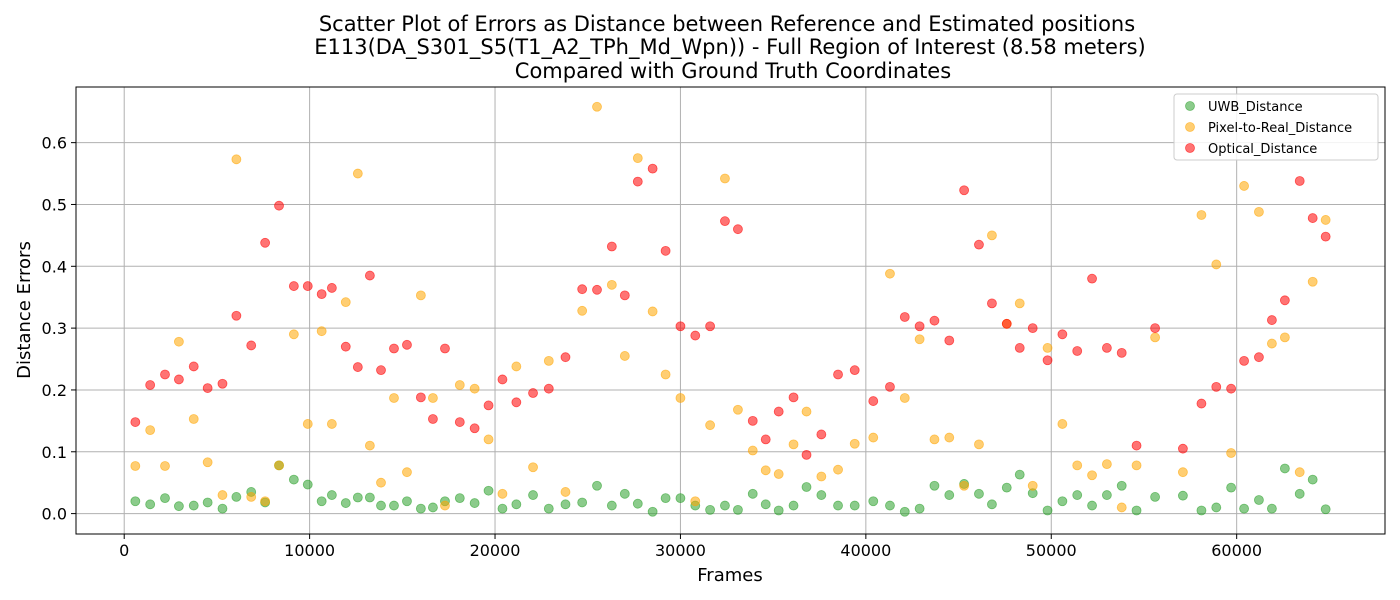 The height and width of the screenshot is (600, 1400). I want to click on x-axis-label: Frames, so click(729, 575).